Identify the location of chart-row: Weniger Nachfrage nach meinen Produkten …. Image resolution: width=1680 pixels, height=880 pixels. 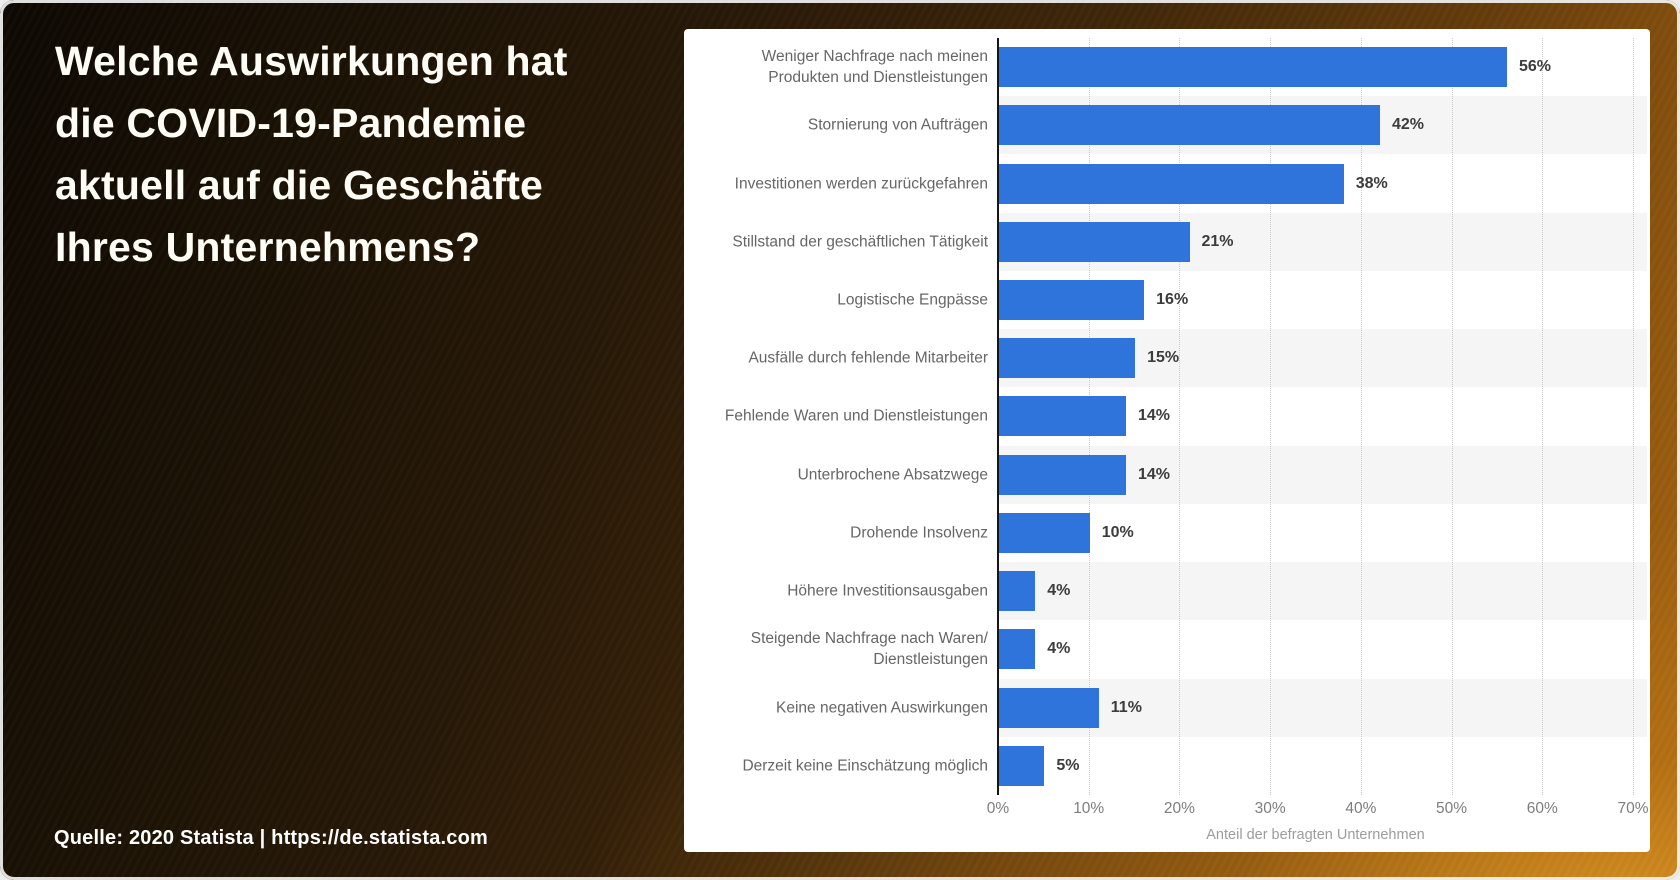
(1167, 67).